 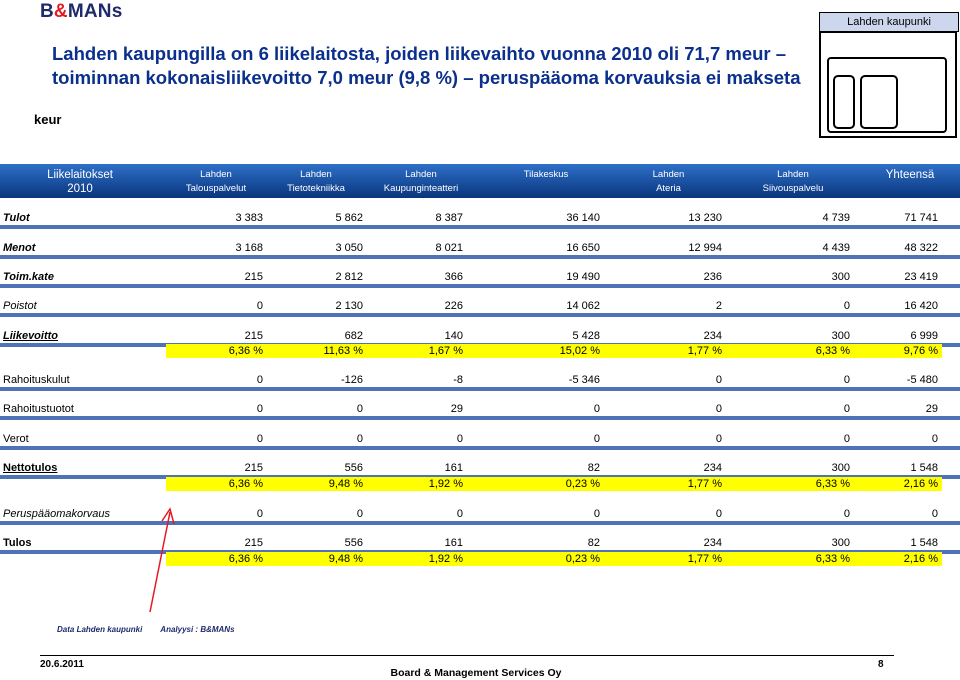 I want to click on row-label: Tulos, so click(x=17, y=543).